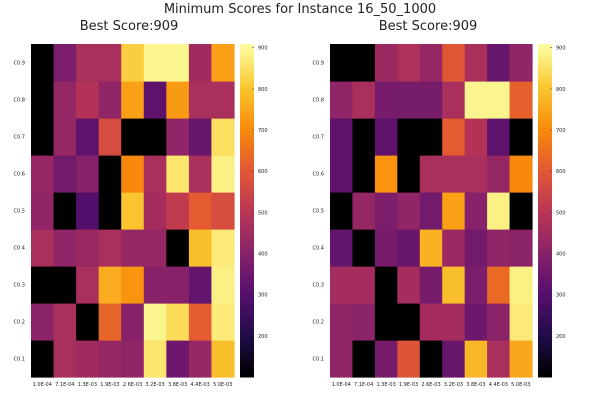 Image resolution: width=600 pixels, height=400 pixels. What do you see at coordinates (453, 385) in the screenshot?
I see `x-tick-label: 3.2E-03` at bounding box center [453, 385].